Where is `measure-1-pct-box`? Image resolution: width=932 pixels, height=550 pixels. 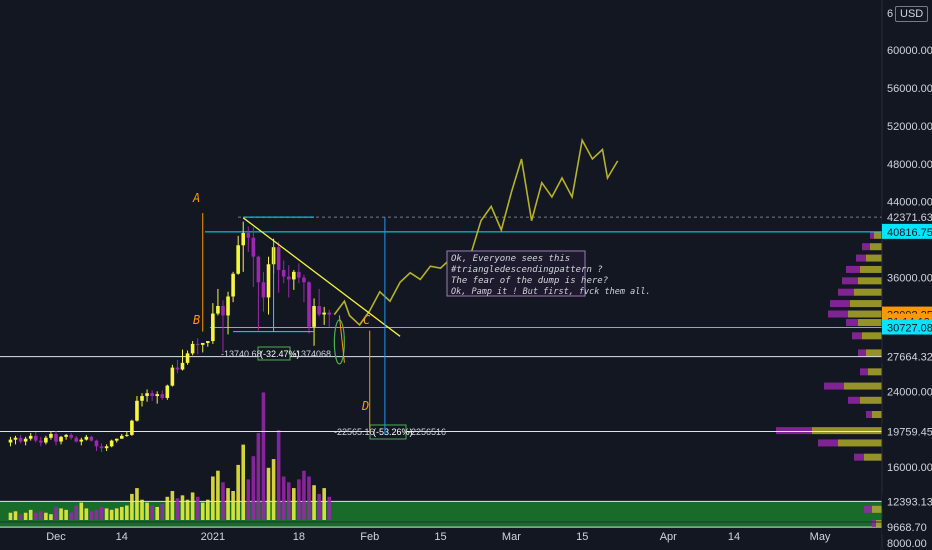
measure-1-pct-box is located at coordinates (274, 353).